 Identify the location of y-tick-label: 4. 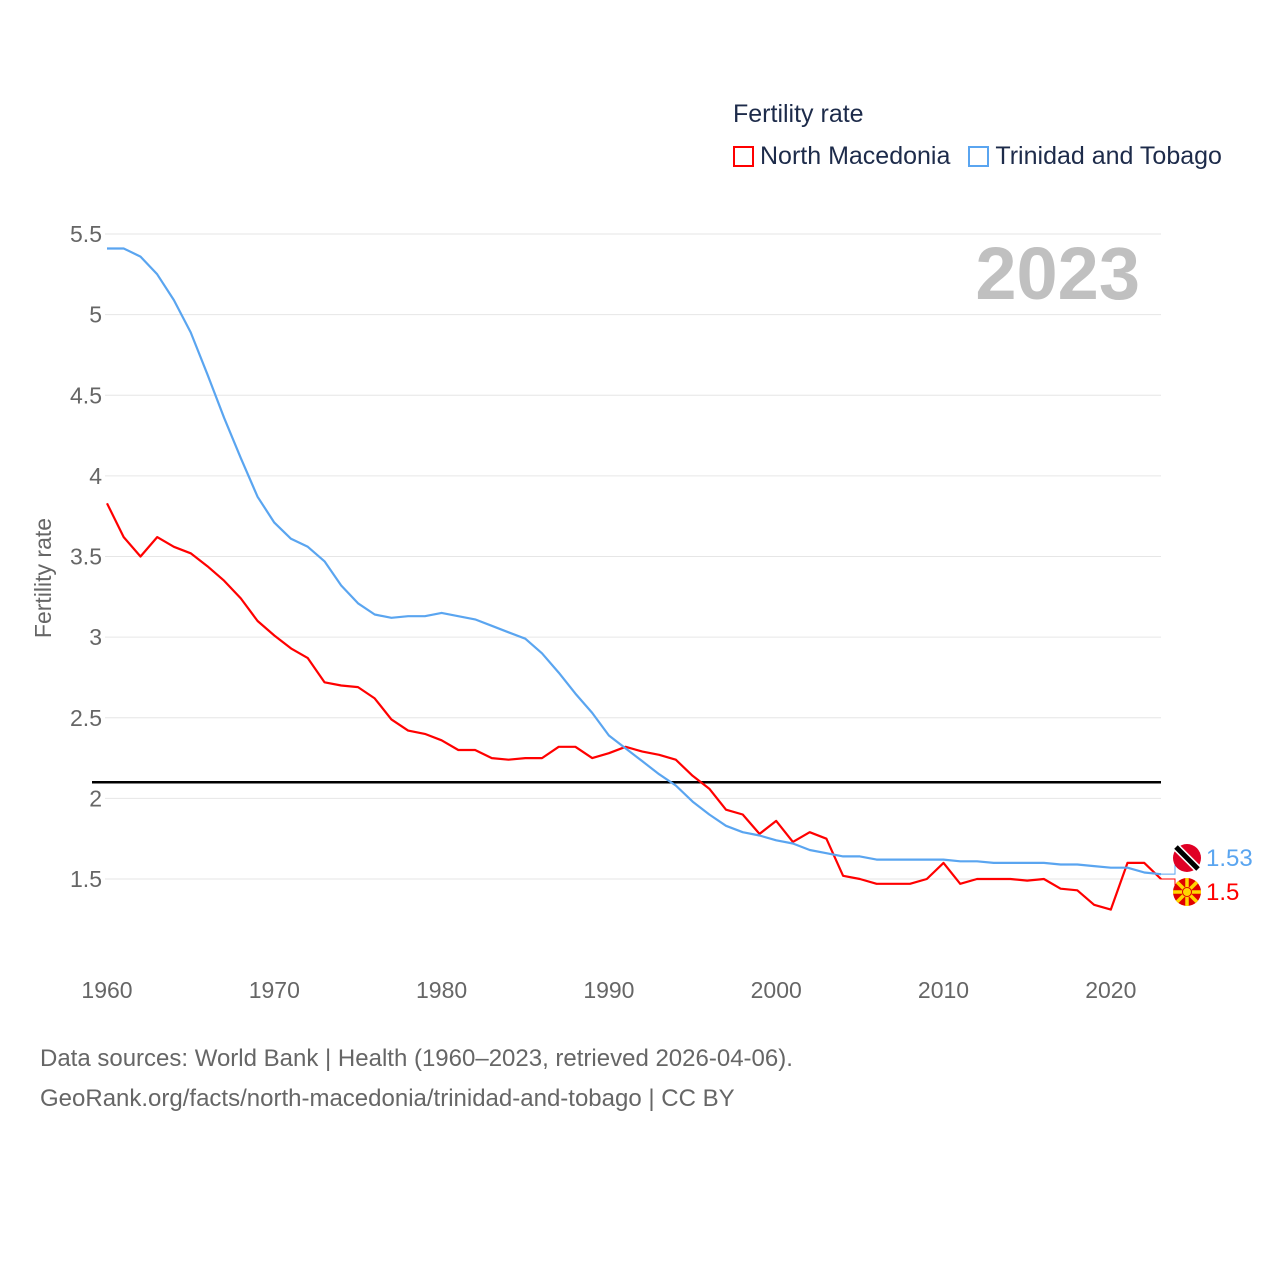
(95, 476).